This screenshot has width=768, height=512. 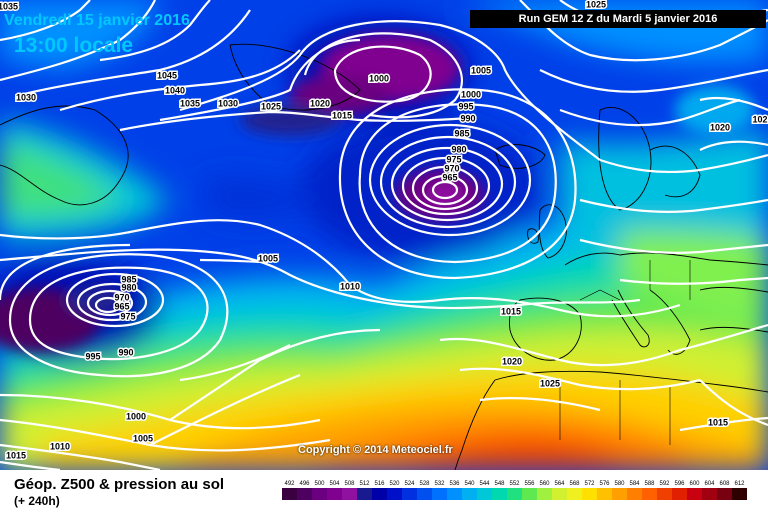 I want to click on isobar-label: 1040, so click(x=175, y=90).